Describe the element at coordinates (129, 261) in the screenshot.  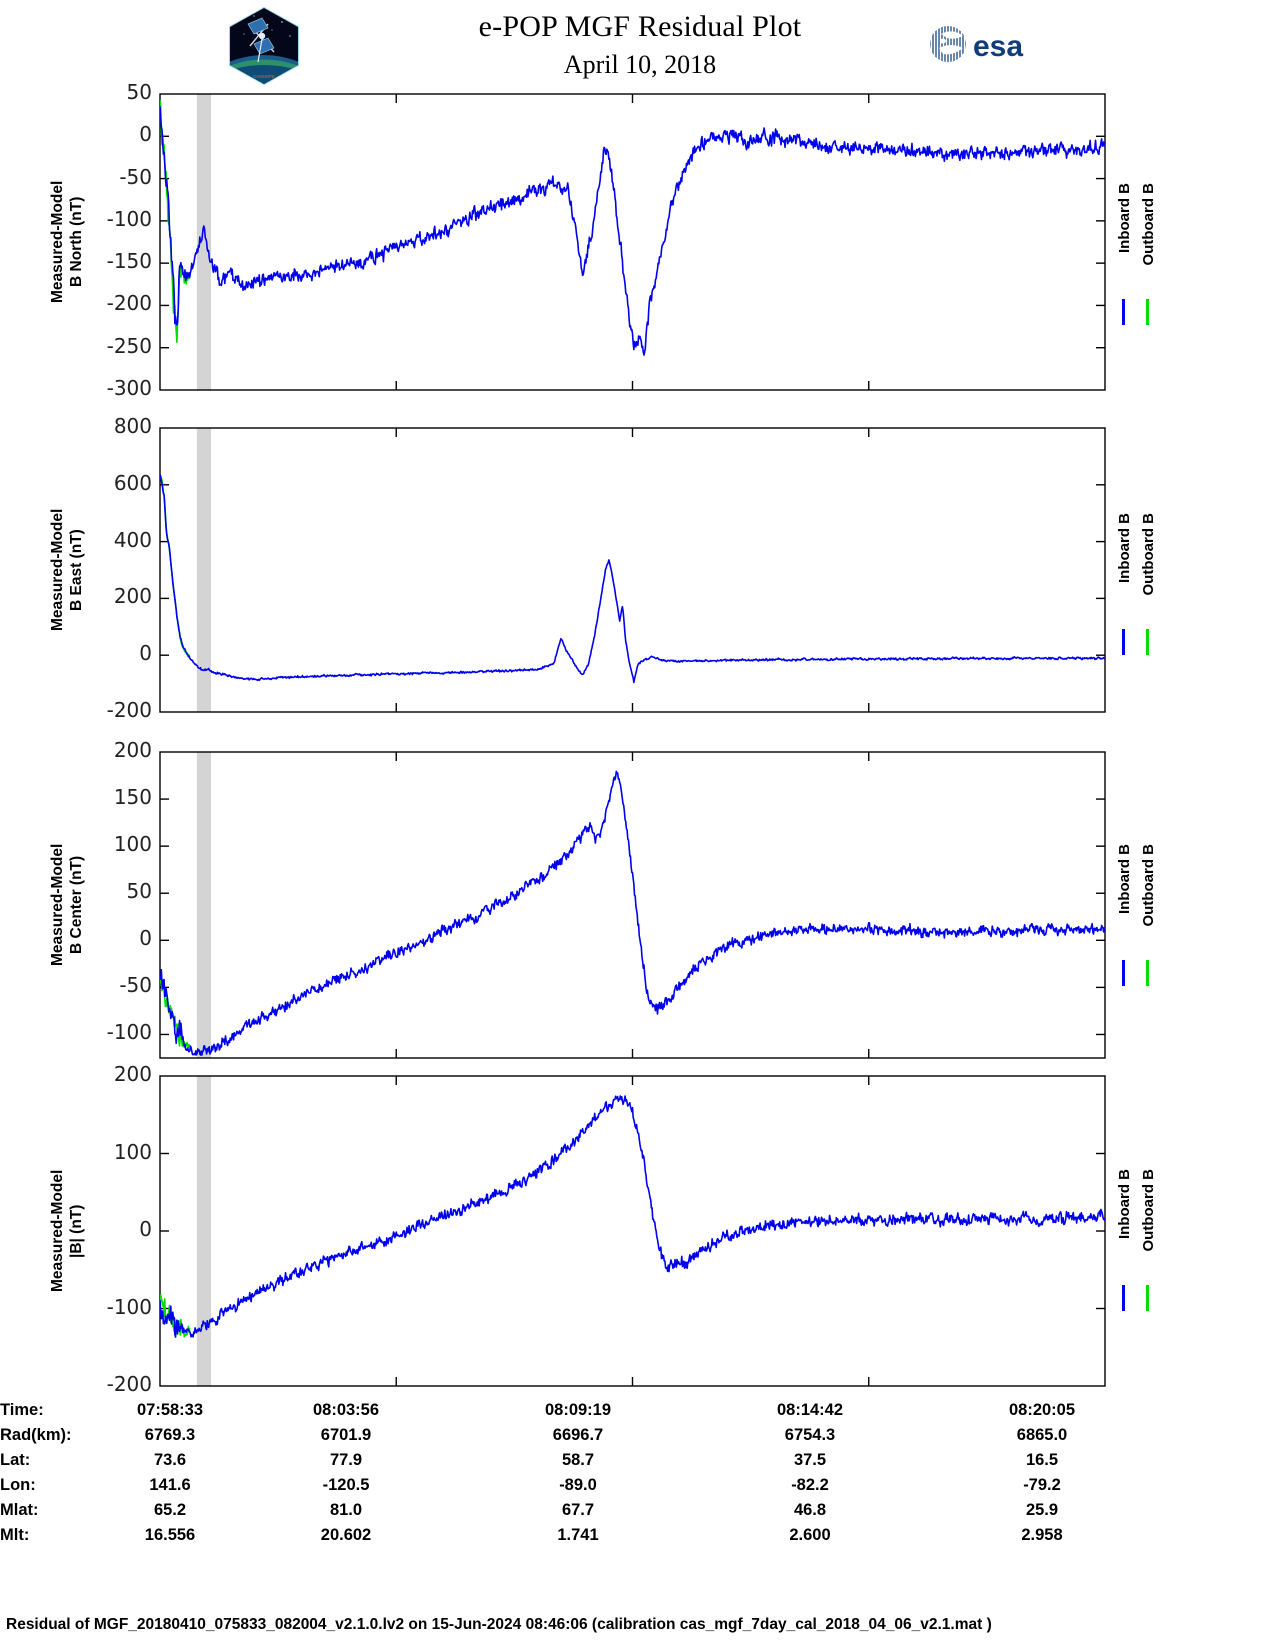
I see `y-tick-label: -150` at that location.